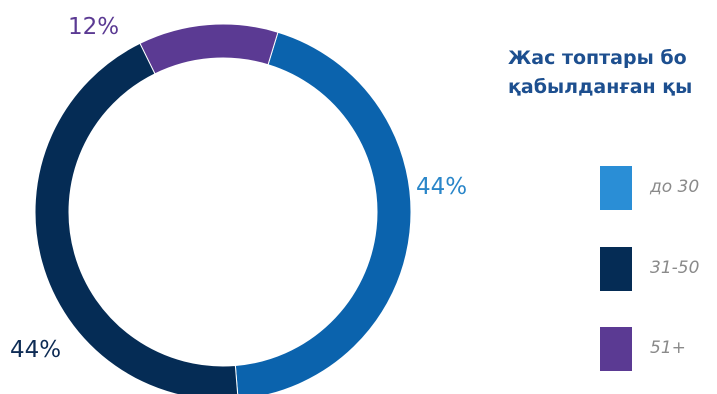 The width and height of the screenshot is (717, 394). Describe the element at coordinates (600, 72) in the screenshot. I see `chart-title: Жас топтары бо қабылданған қы` at that location.